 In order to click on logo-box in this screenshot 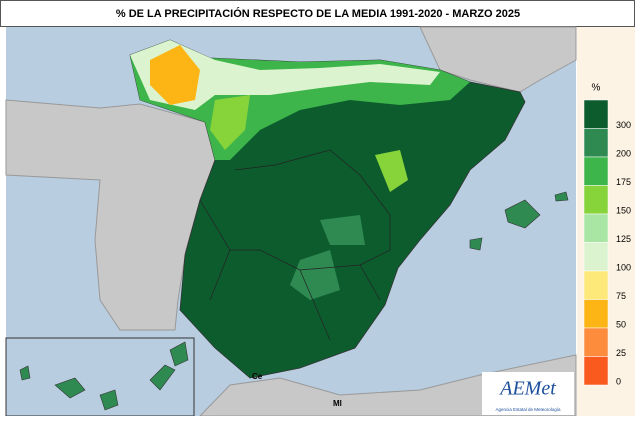, I will do `click(528, 393)`.